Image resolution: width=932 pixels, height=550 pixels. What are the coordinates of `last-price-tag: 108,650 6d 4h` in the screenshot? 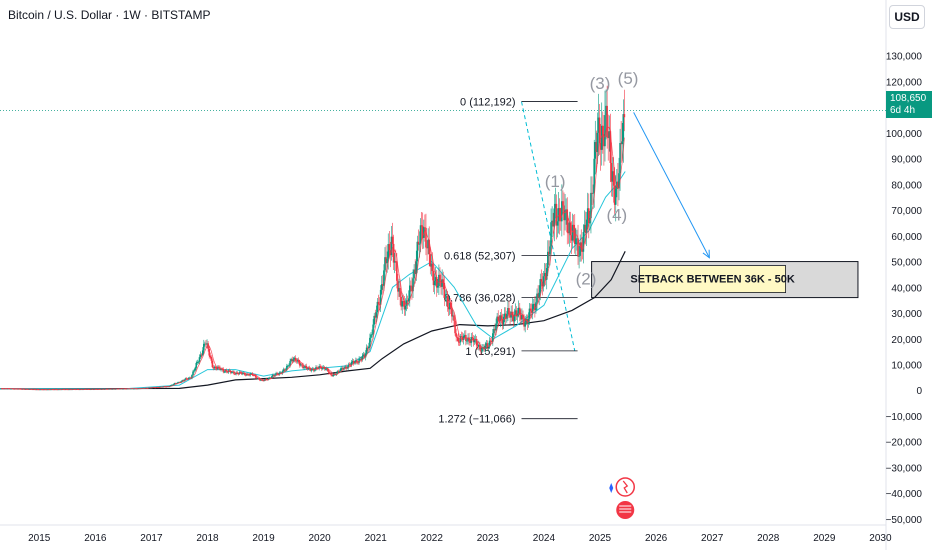 It's located at (909, 104).